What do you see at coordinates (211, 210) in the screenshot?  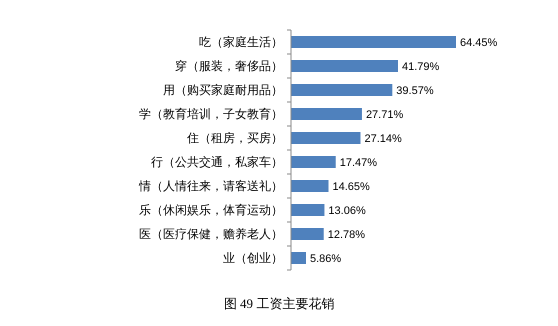 I see `y-tick-label: 乐（休闲娱乐，体育运动）` at bounding box center [211, 210].